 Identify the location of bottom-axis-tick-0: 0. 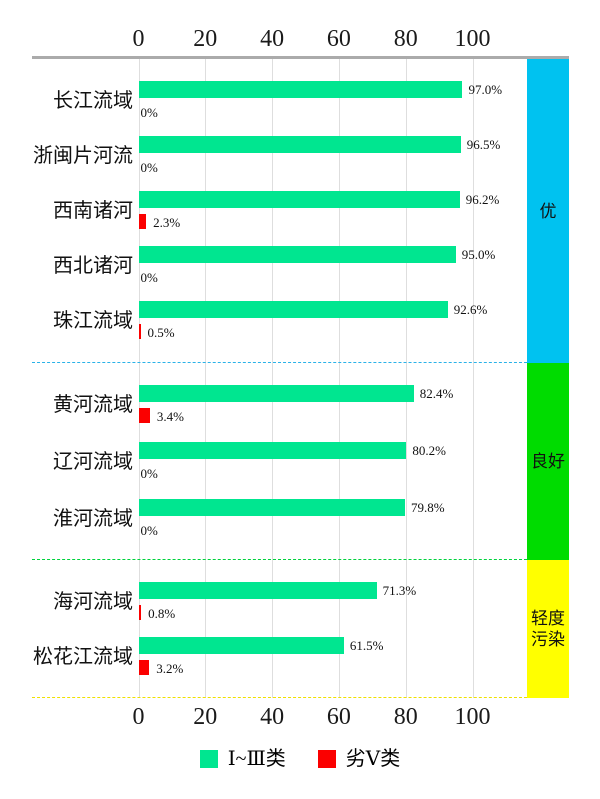
(138, 717).